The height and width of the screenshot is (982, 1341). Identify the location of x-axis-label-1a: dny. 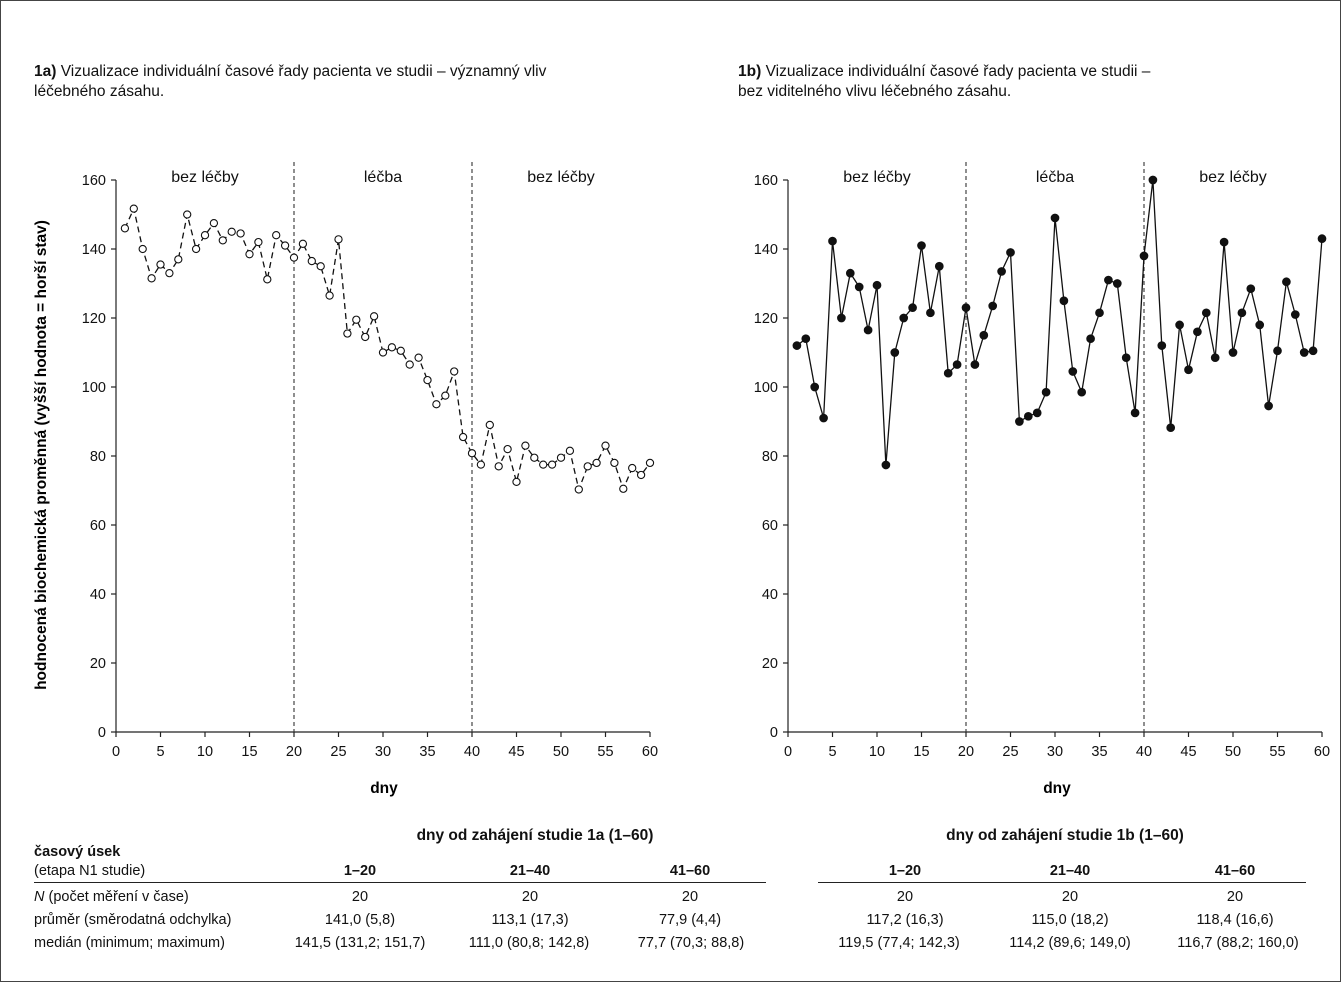
(384, 788).